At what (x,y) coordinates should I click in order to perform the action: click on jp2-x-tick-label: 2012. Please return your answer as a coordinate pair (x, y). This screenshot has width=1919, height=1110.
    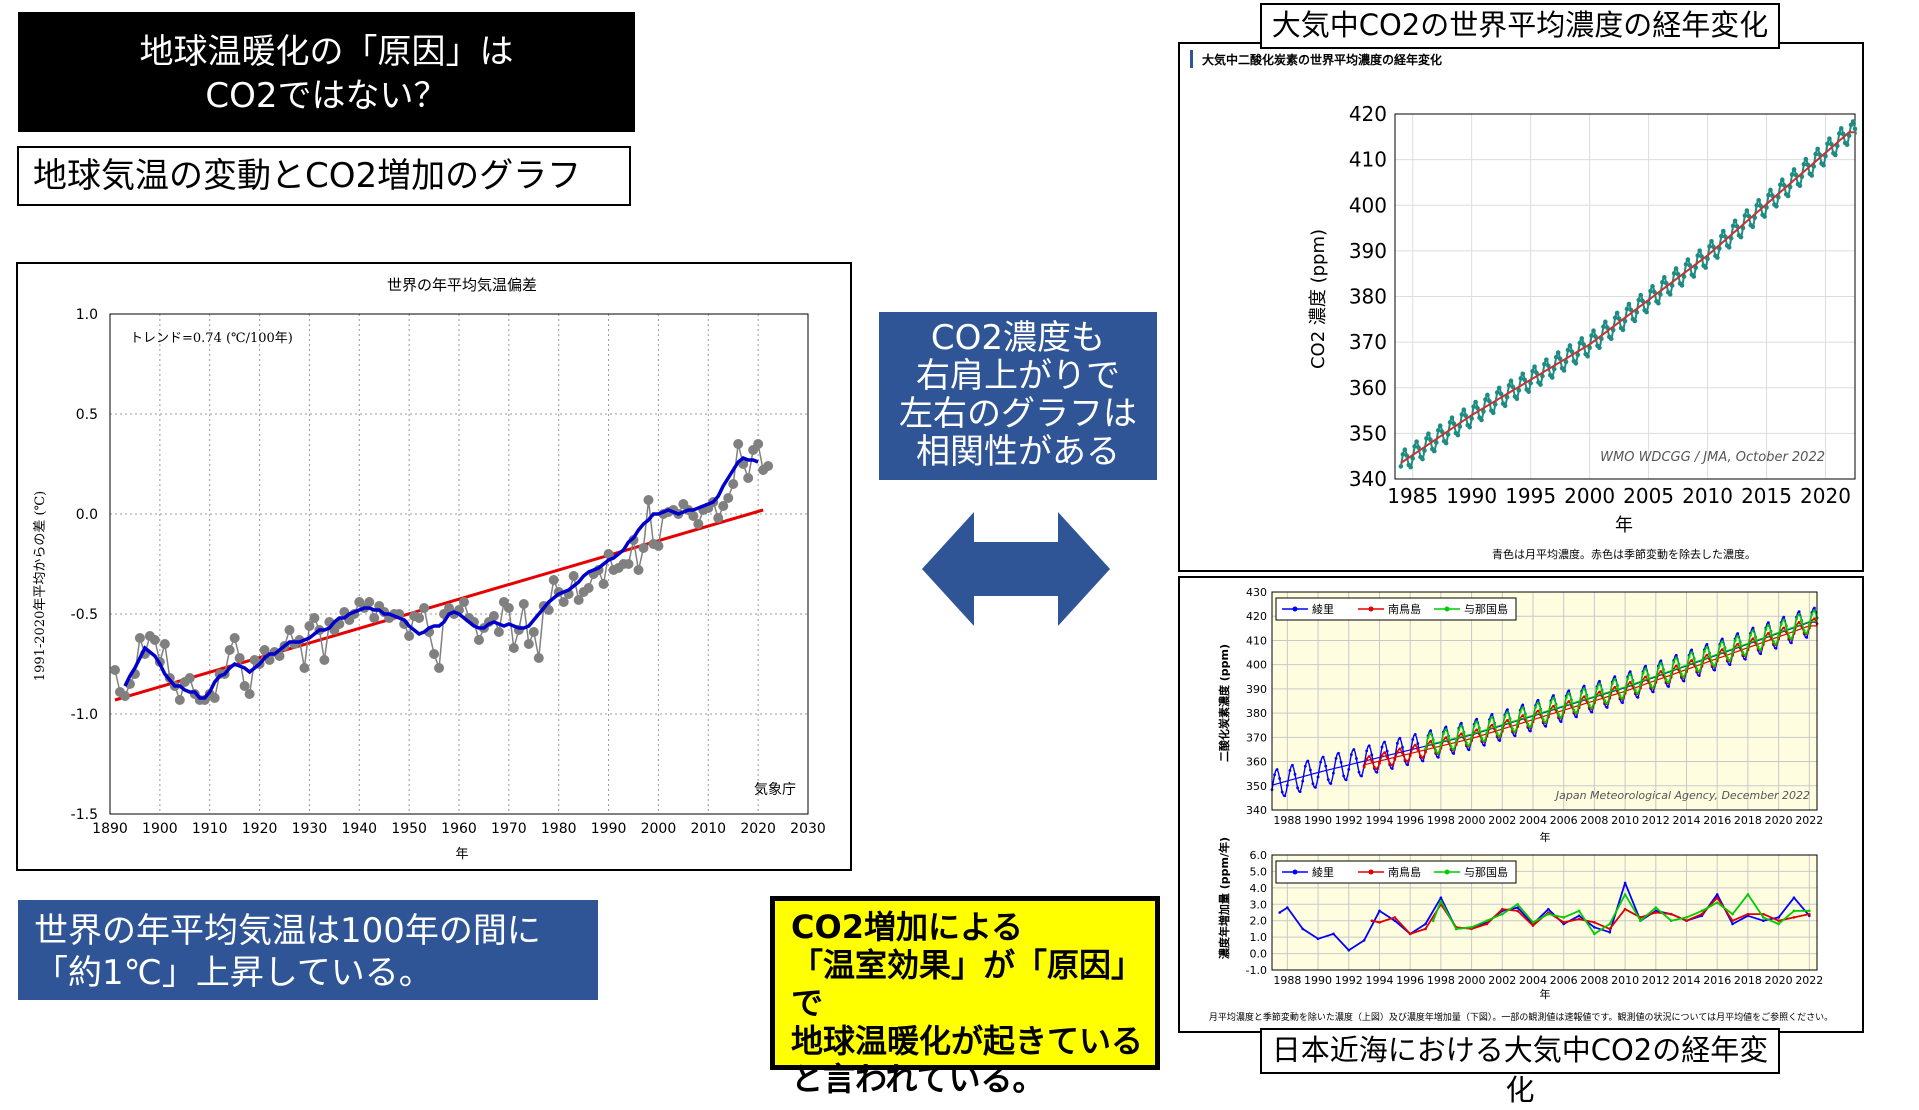
    Looking at the image, I should click on (1656, 980).